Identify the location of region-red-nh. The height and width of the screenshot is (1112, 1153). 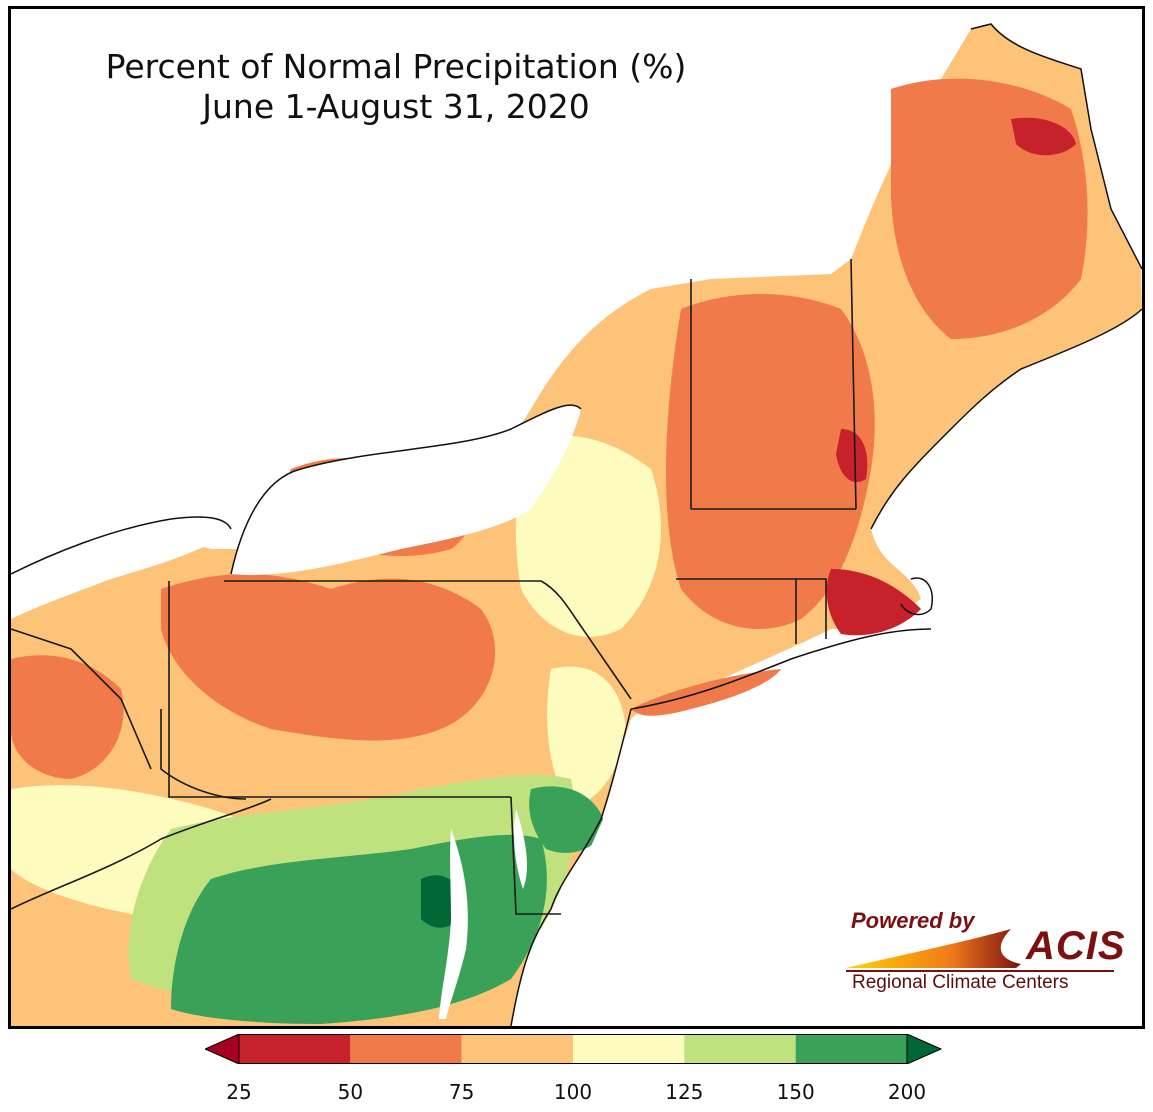
(852, 456).